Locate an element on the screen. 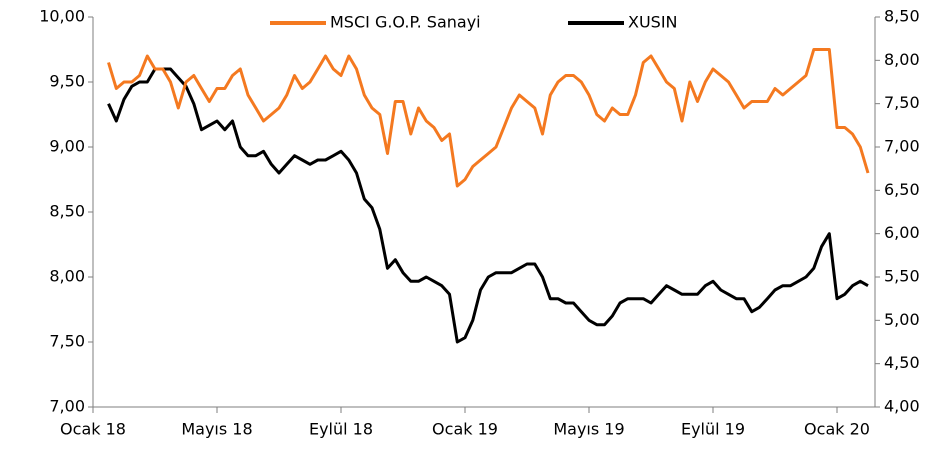 The image size is (938, 449). y2-tick-label: 4,50 is located at coordinates (902, 362).